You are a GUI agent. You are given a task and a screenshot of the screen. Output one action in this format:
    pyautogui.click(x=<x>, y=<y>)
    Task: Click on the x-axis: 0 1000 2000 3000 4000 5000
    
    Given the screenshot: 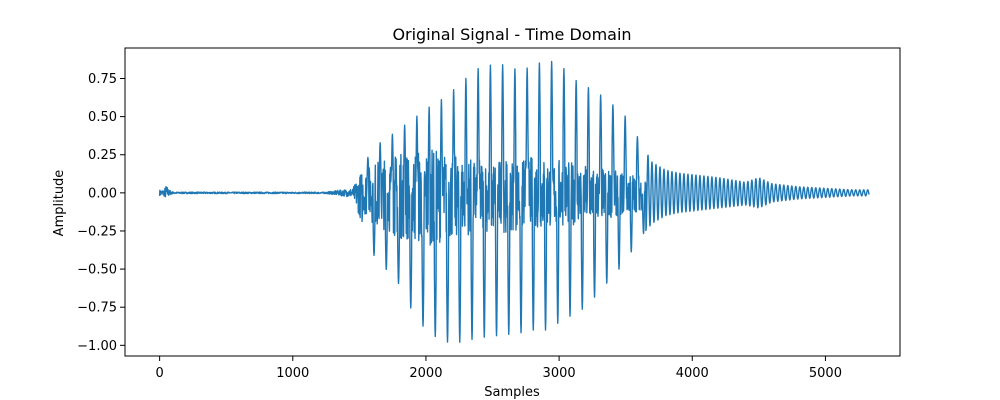 What is the action you would take?
    pyautogui.click(x=498, y=368)
    